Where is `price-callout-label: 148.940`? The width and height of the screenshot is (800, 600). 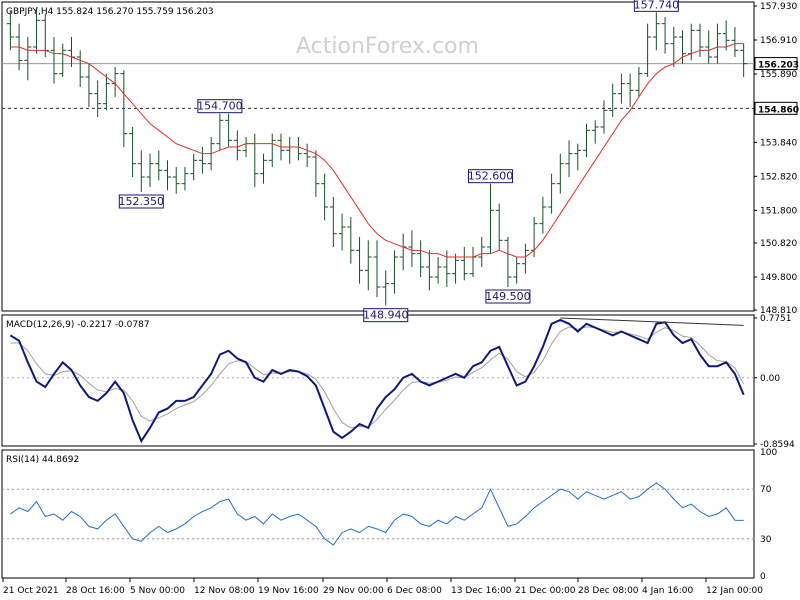 price-callout-label: 148.940 is located at coordinates (386, 315).